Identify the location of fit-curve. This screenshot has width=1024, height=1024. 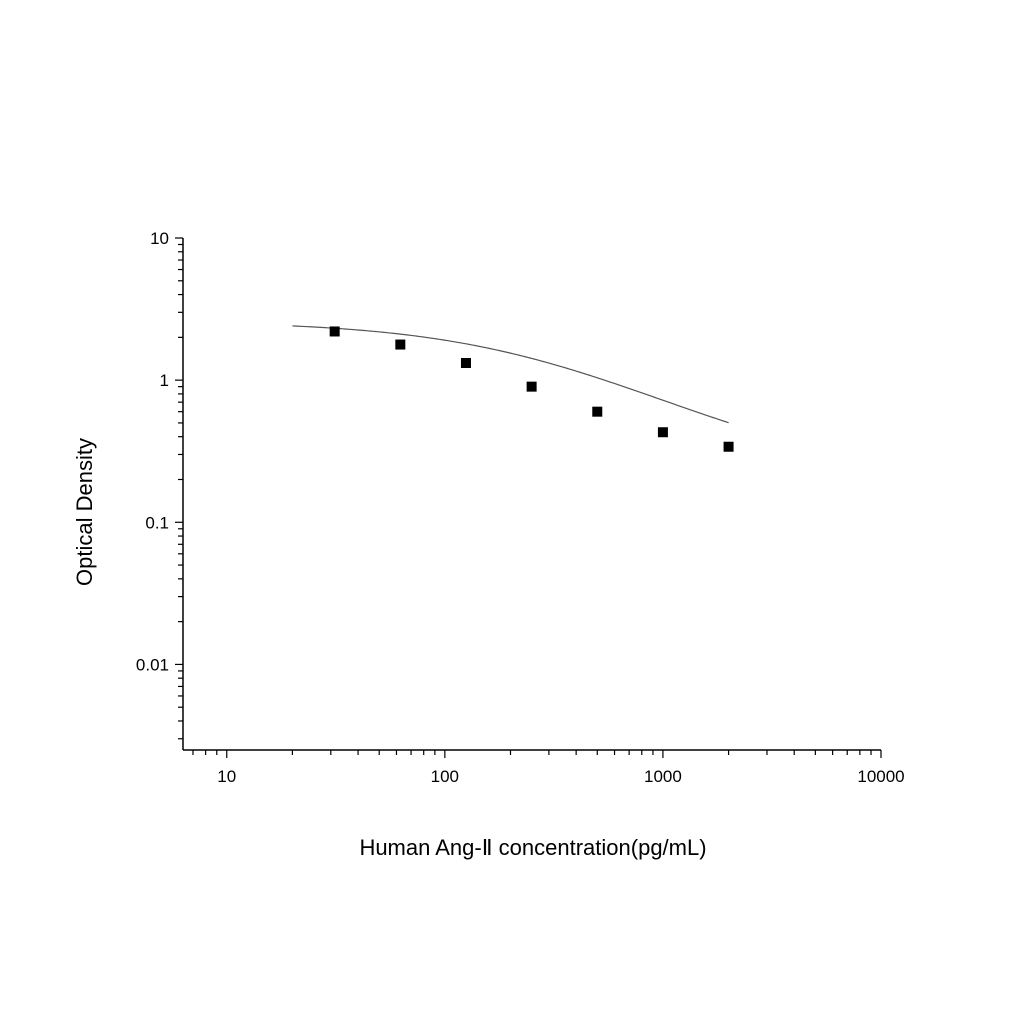
(510, 374).